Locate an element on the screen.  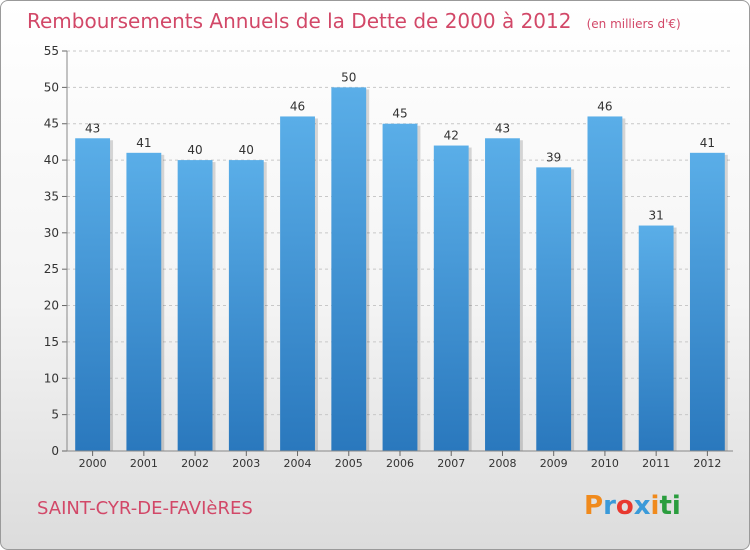
bar-value-label: 45 is located at coordinates (399, 114).